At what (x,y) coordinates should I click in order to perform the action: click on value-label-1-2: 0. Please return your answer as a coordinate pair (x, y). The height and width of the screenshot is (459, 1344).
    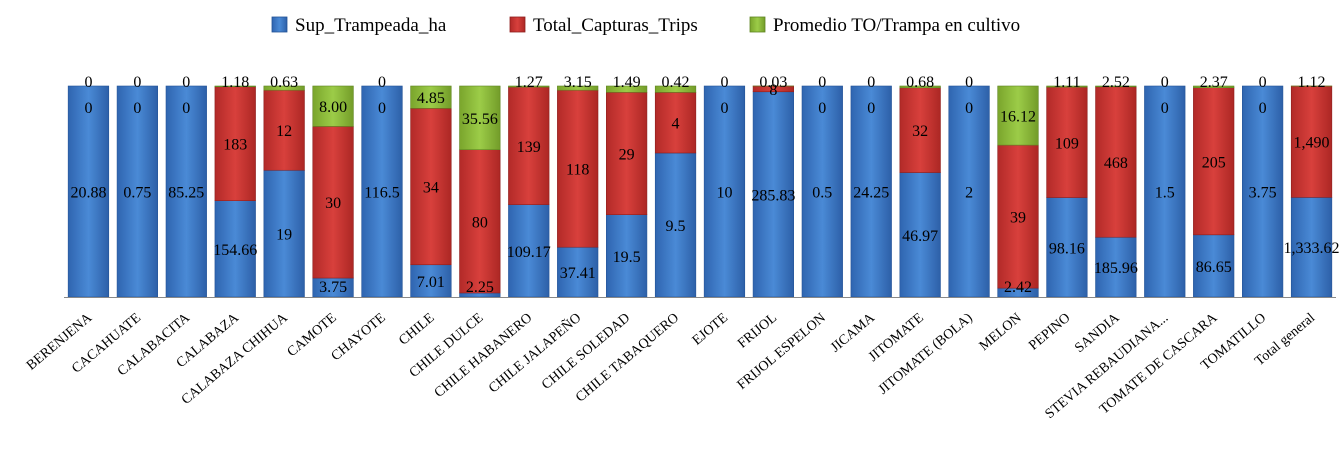
    Looking at the image, I should click on (137, 82).